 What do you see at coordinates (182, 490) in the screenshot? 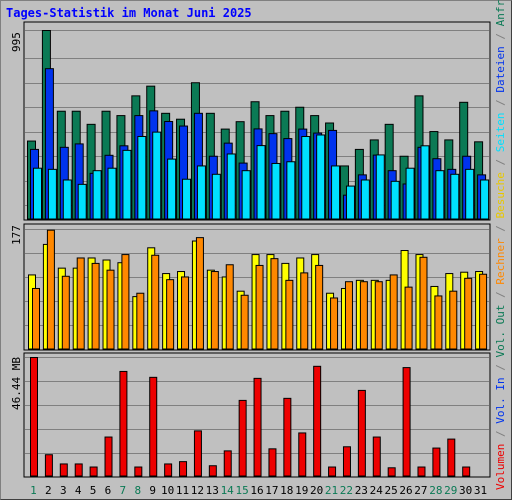
I see `x-tick-label-11: 11` at bounding box center [182, 490].